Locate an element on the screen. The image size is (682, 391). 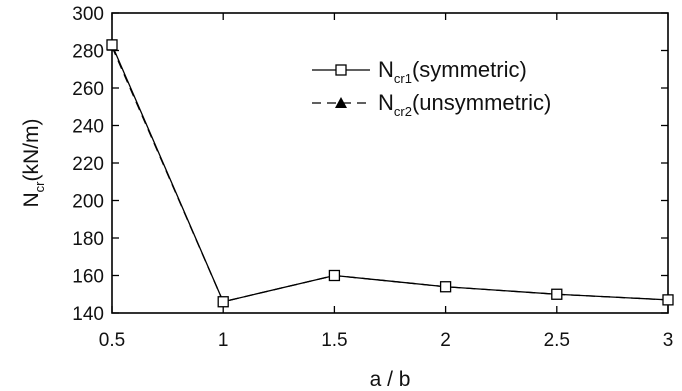
y-tick-label: 220 is located at coordinates (88, 164).